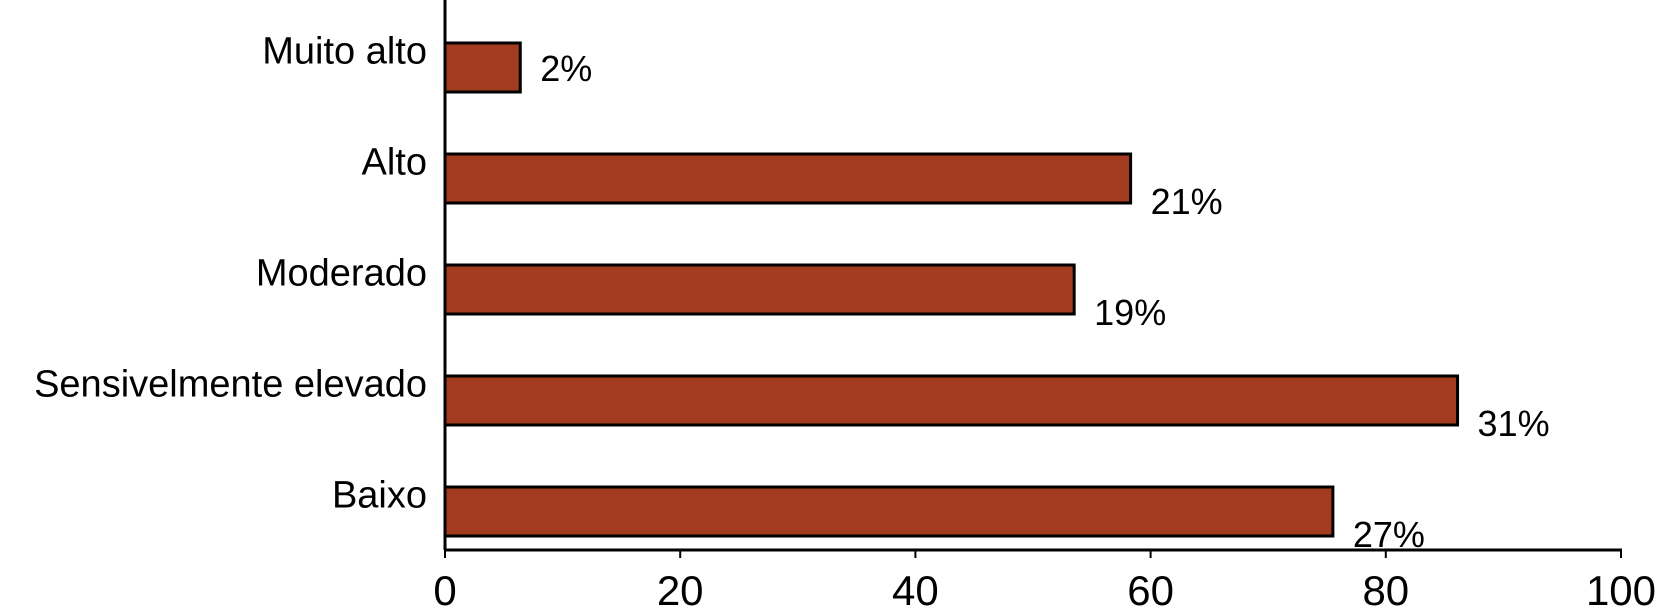 Image resolution: width=1659 pixels, height=616 pixels. I want to click on y-tick-label: Sensivelmente elevado, so click(230, 385).